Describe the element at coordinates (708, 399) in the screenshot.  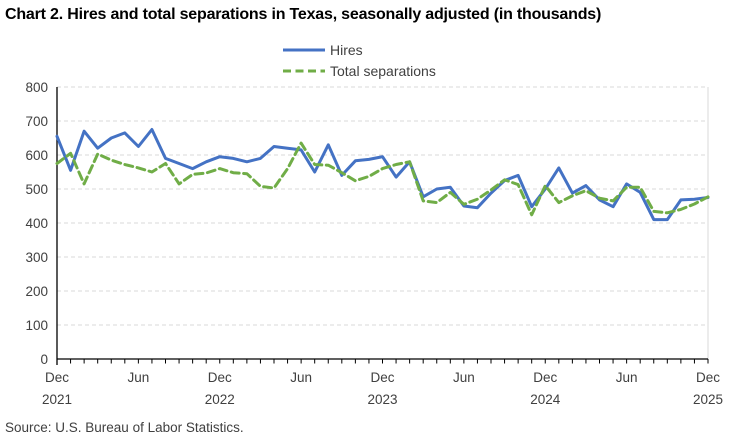
I see `x-axis-label-year: 2025` at that location.